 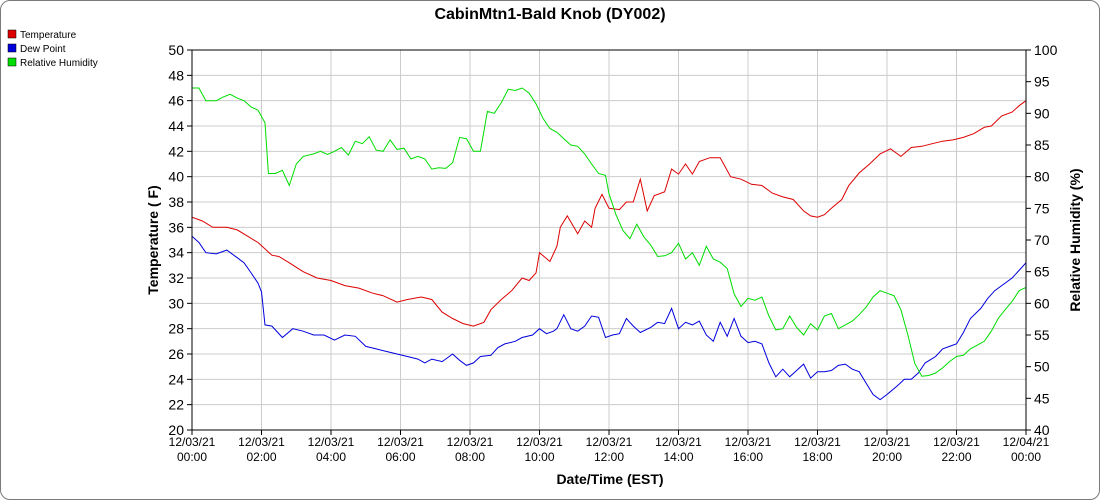 I want to click on y-tick-label: 32, so click(x=176, y=278).